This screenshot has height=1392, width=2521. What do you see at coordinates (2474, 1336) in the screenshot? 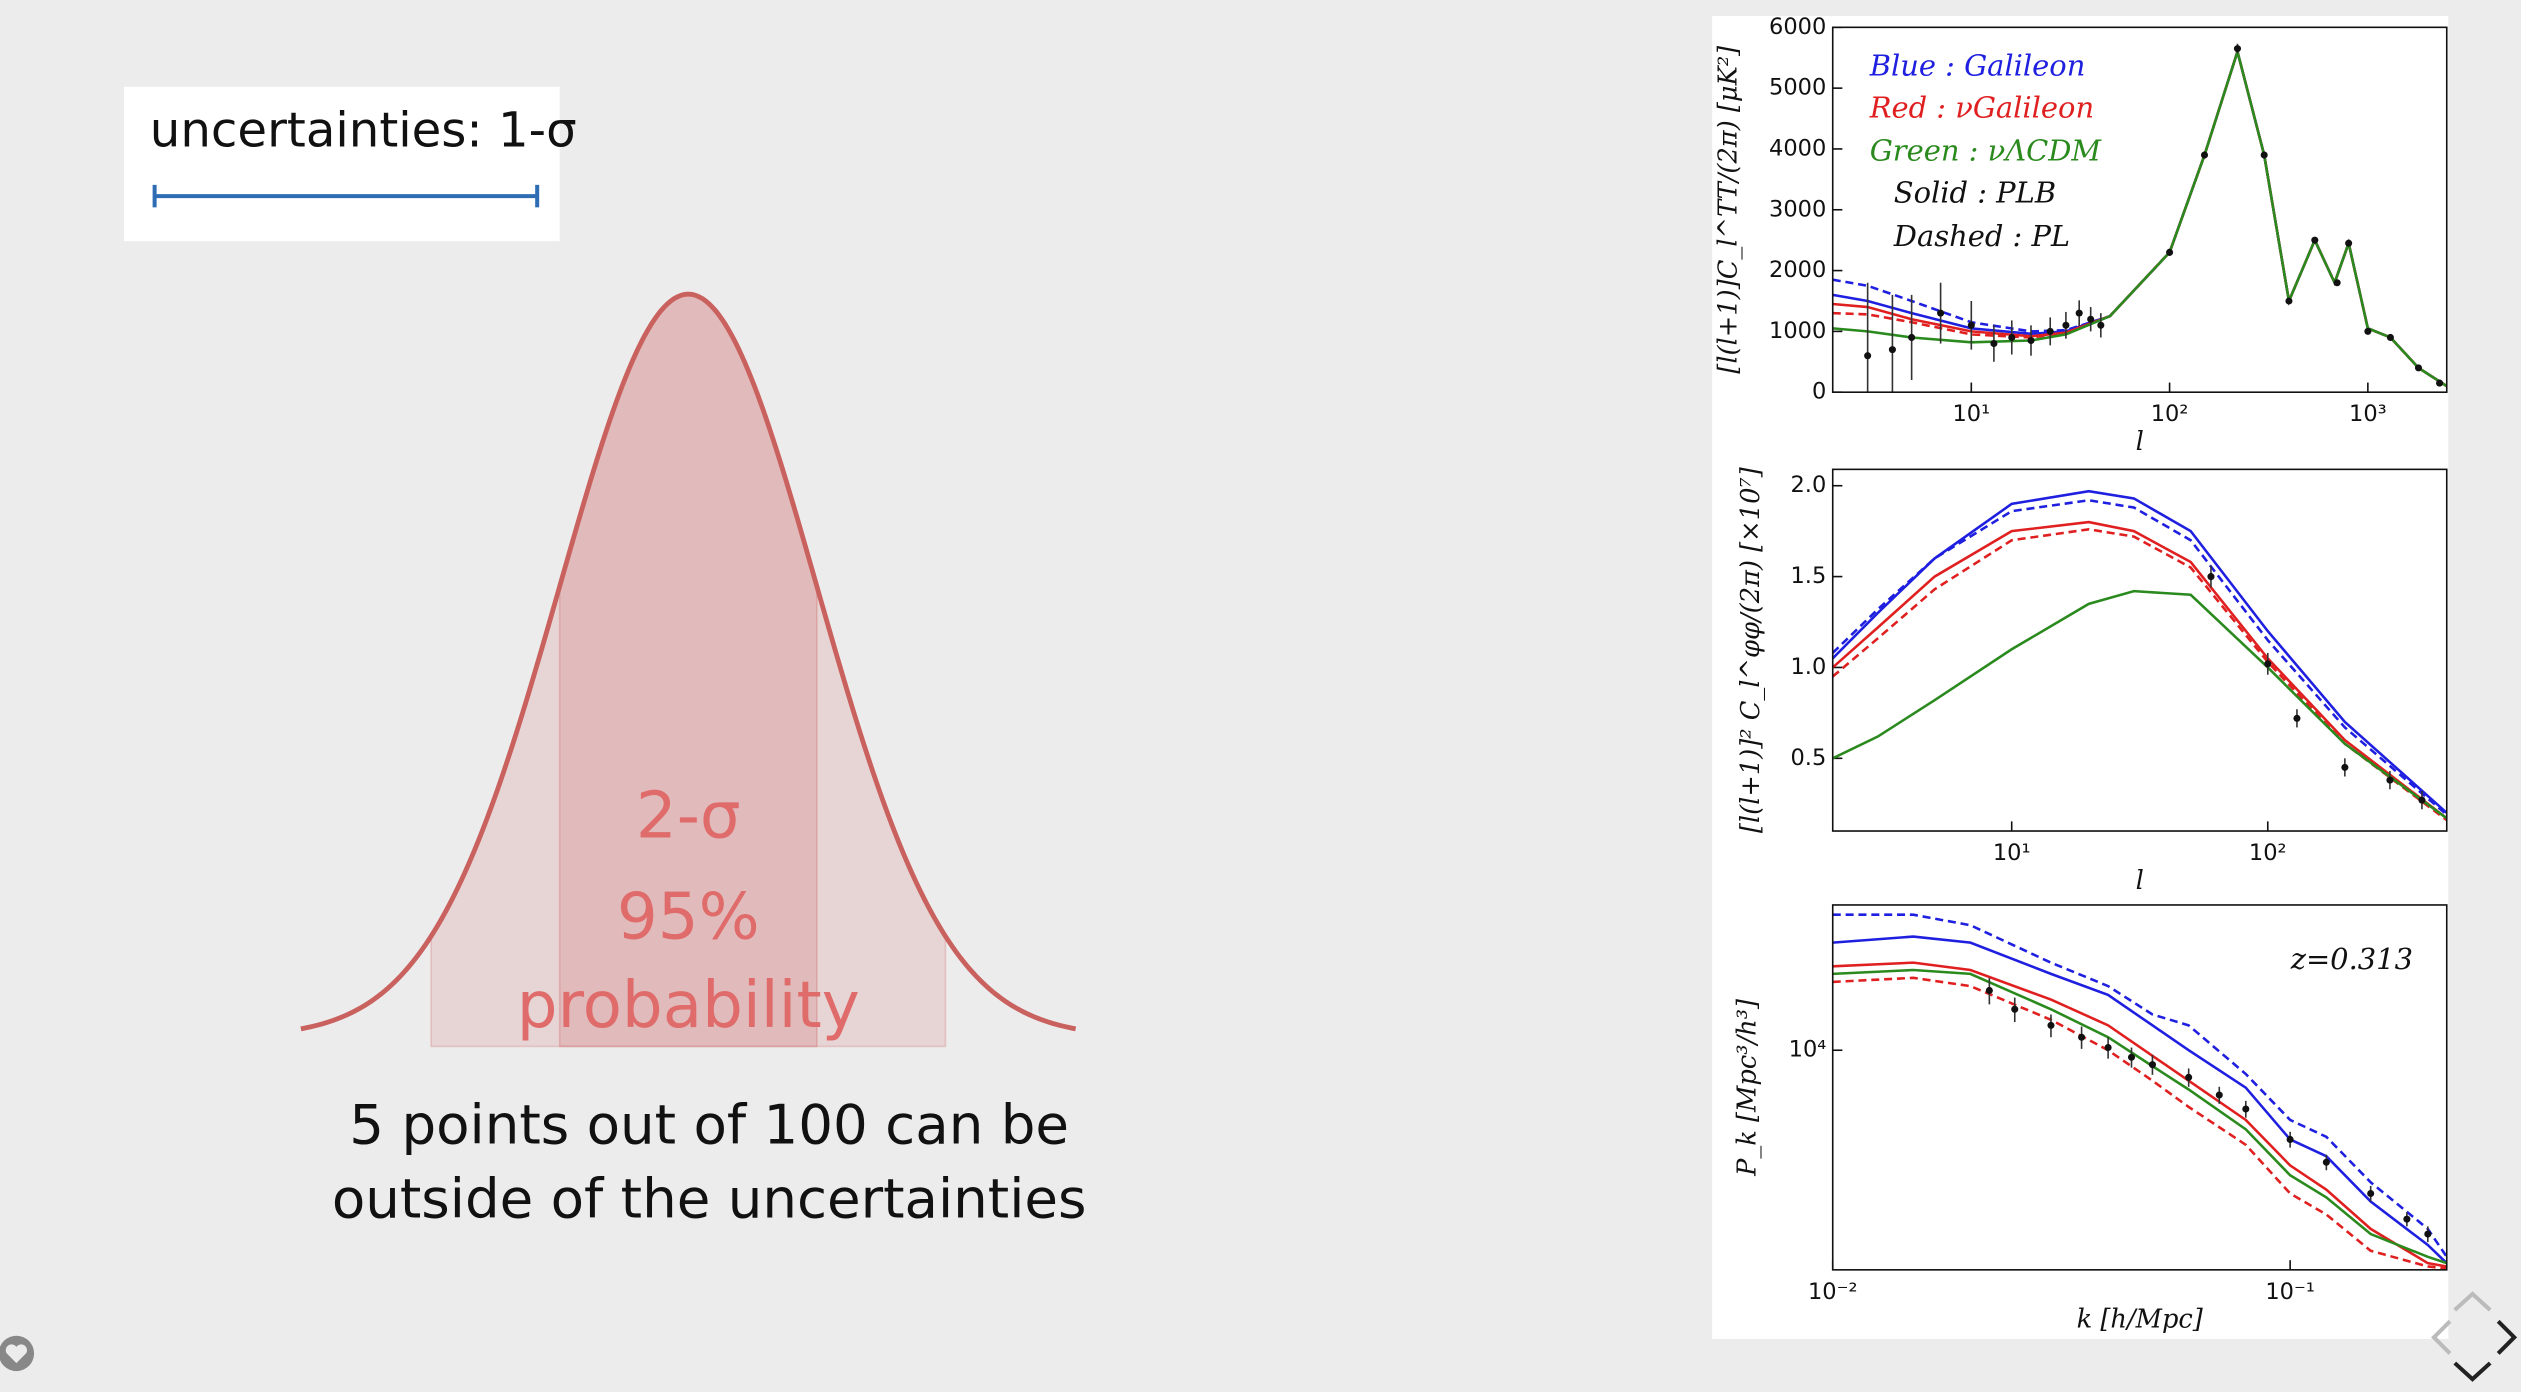
I see `nav-controls` at bounding box center [2474, 1336].